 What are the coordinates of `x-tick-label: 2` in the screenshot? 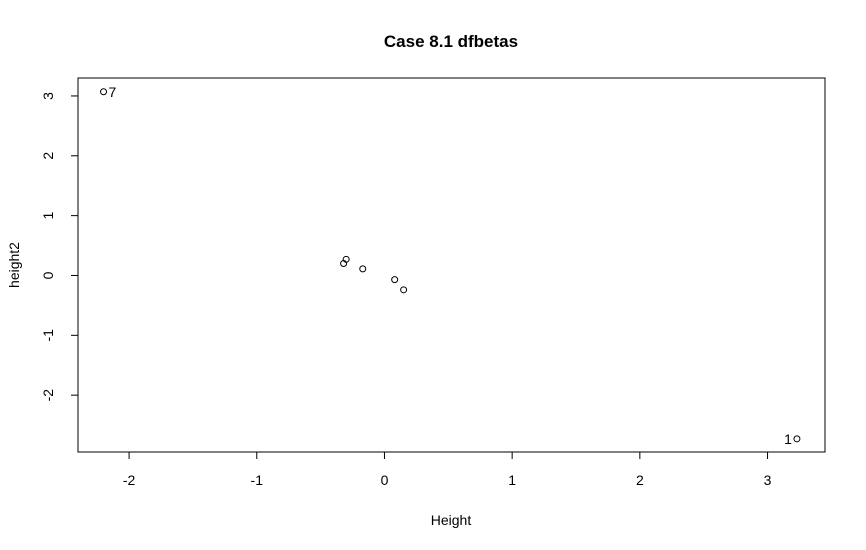 It's located at (640, 480).